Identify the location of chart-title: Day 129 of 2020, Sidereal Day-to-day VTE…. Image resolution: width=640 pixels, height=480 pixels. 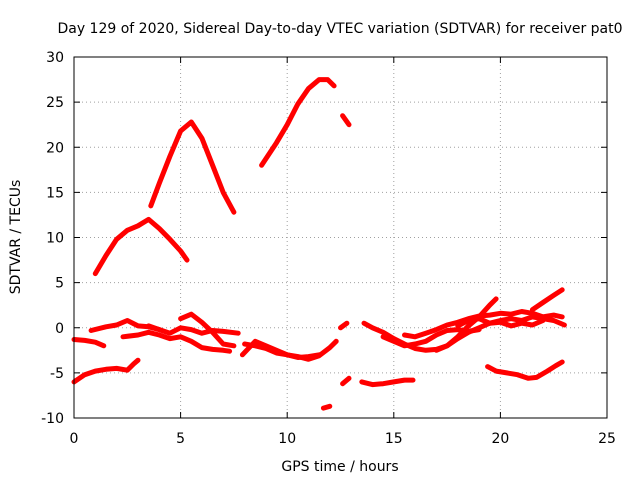
(339, 29).